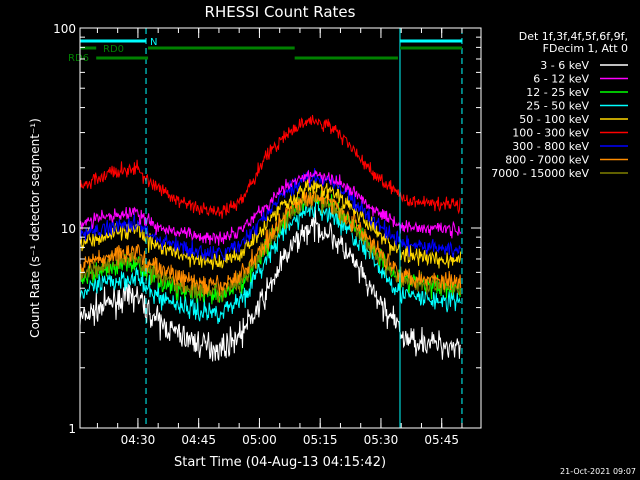 The height and width of the screenshot is (480, 640). I want to click on y-tick-label-100: 100, so click(64, 29).